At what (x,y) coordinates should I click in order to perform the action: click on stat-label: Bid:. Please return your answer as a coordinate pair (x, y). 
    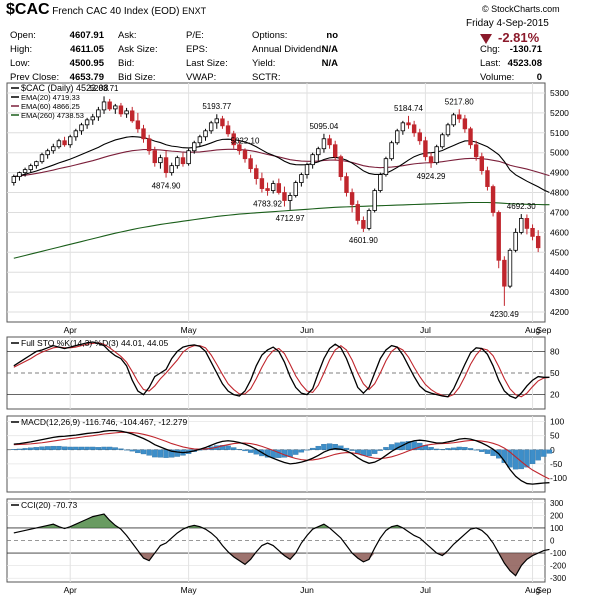
    Looking at the image, I should click on (126, 63).